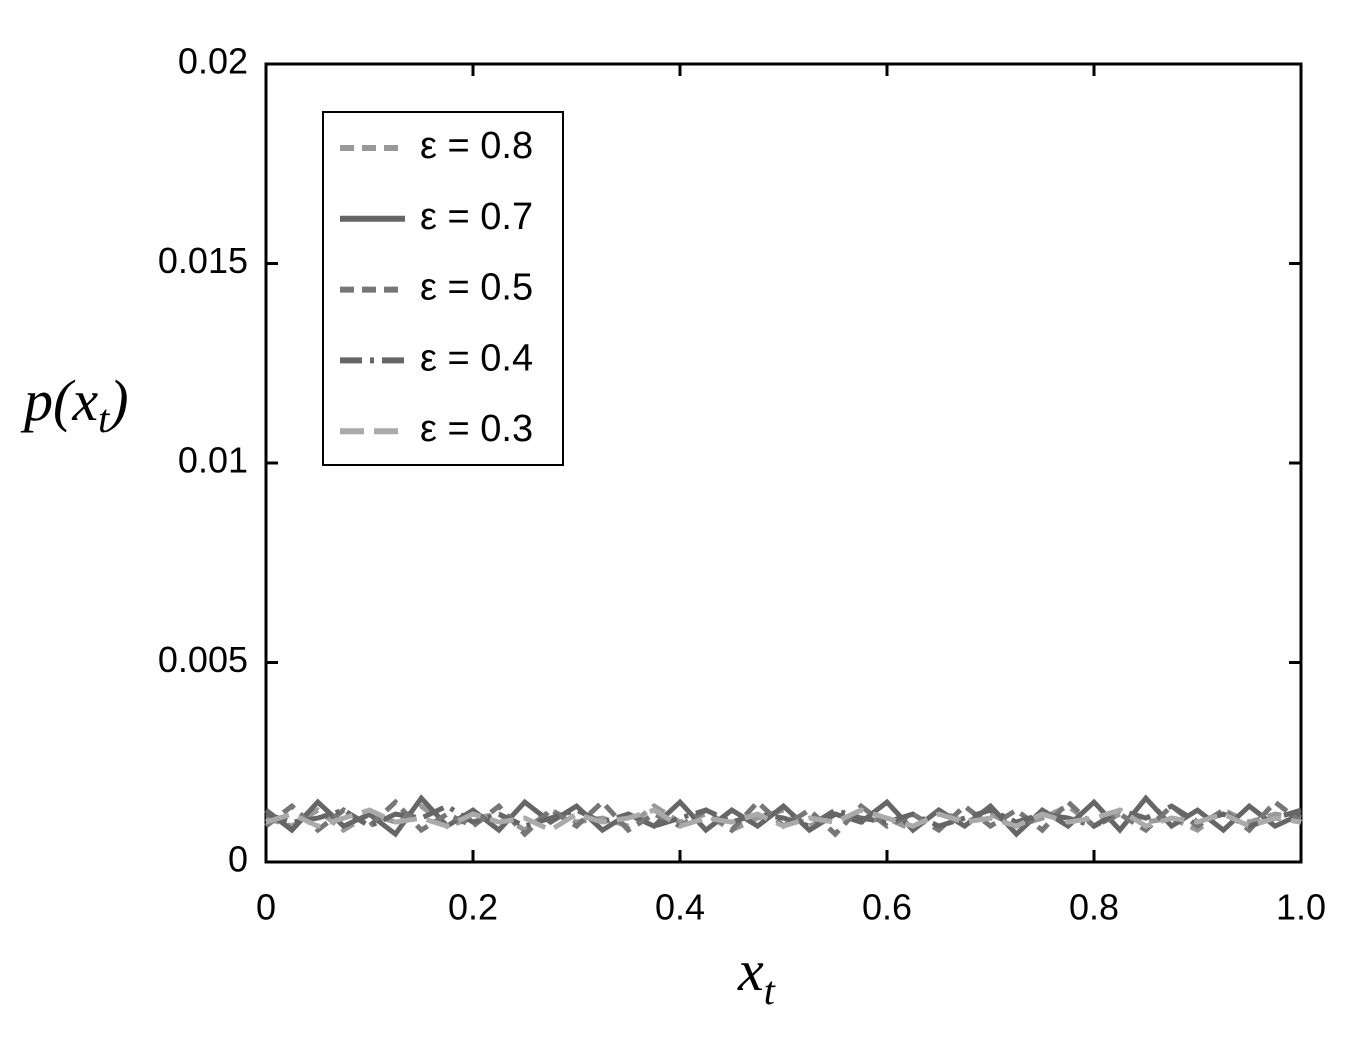  What do you see at coordinates (476, 358) in the screenshot?
I see `legend-label: ε = 0.4` at bounding box center [476, 358].